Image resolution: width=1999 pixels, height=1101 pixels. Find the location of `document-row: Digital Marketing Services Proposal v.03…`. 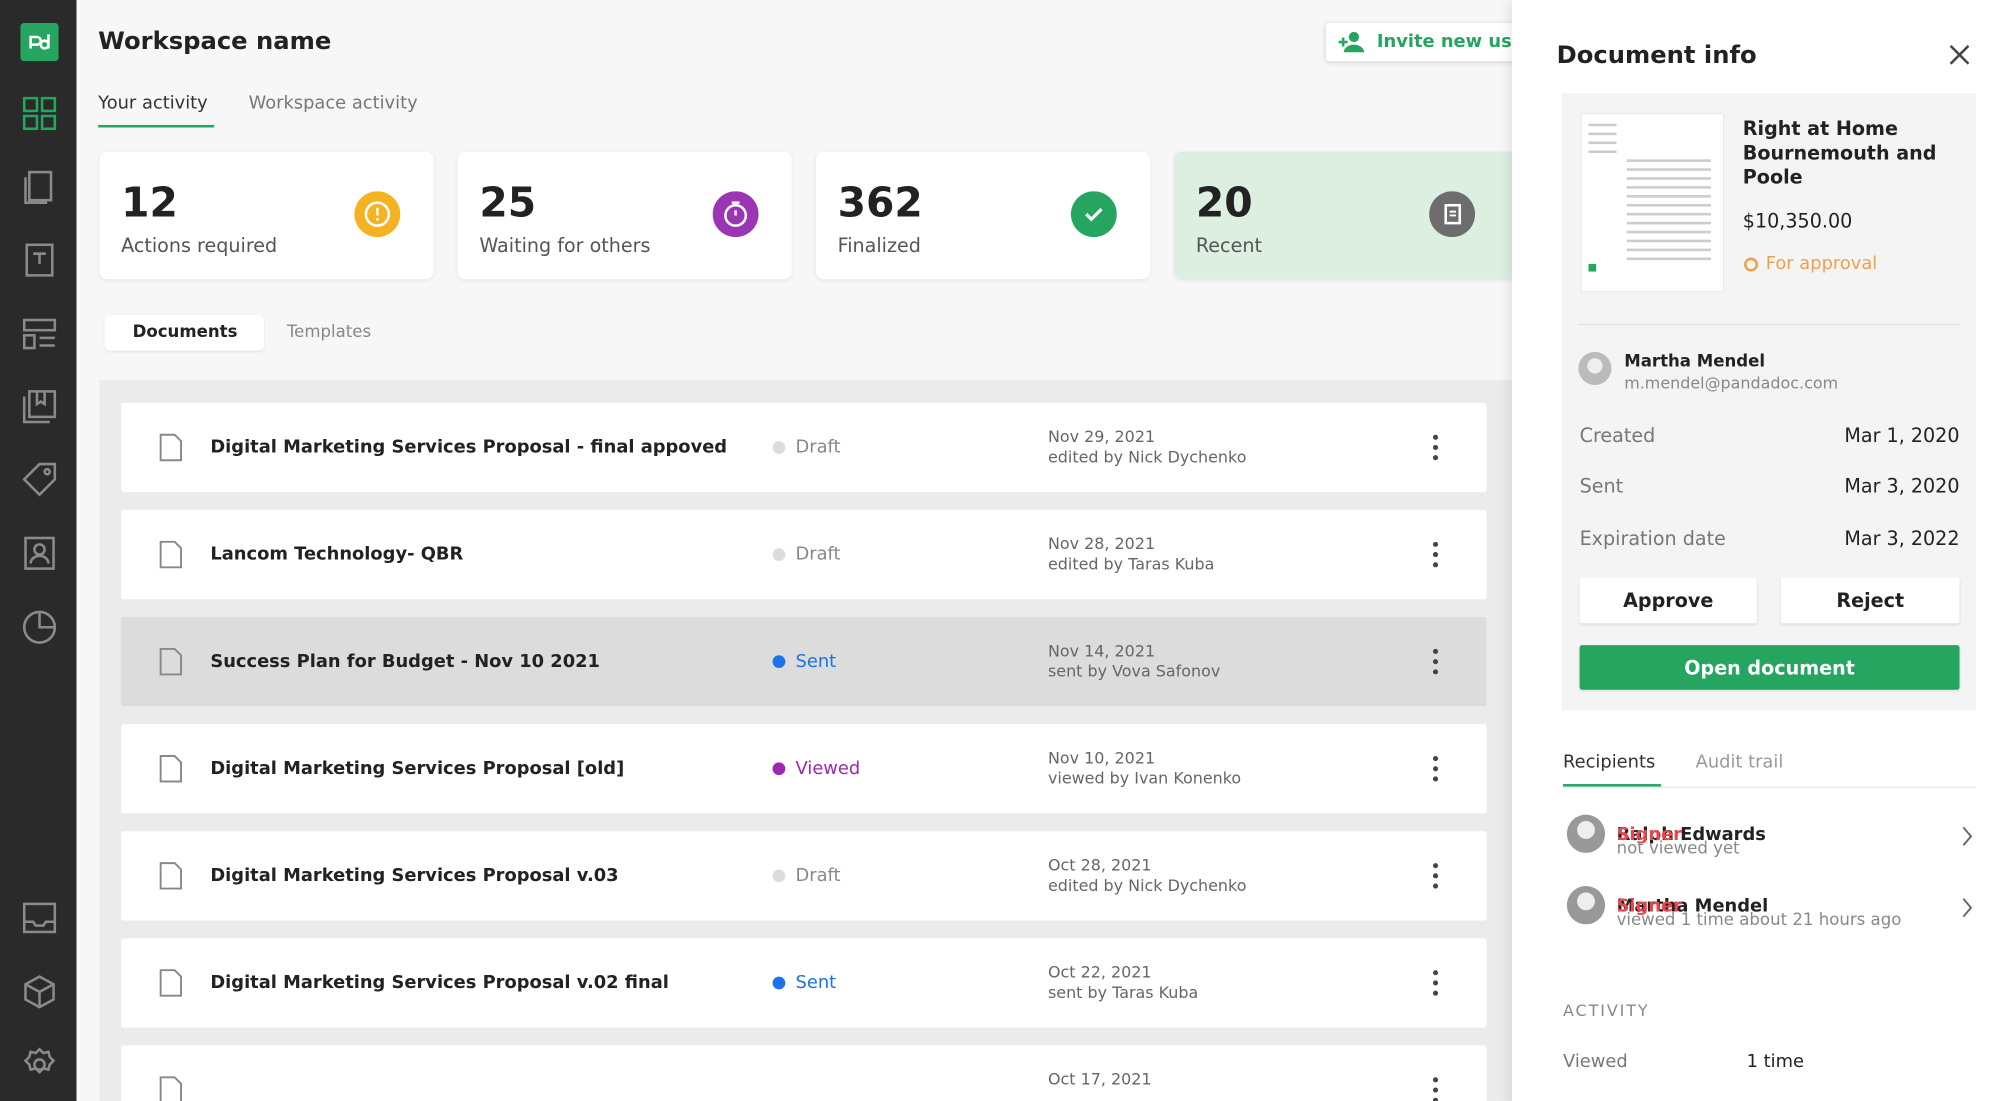

document-row: Digital Marketing Services Proposal v.03… is located at coordinates (804, 876).